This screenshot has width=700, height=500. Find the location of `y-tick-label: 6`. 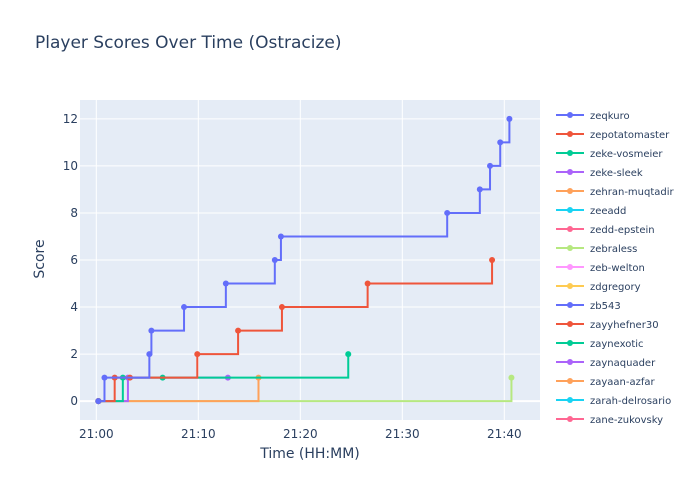

y-tick-label: 6 is located at coordinates (74, 260).